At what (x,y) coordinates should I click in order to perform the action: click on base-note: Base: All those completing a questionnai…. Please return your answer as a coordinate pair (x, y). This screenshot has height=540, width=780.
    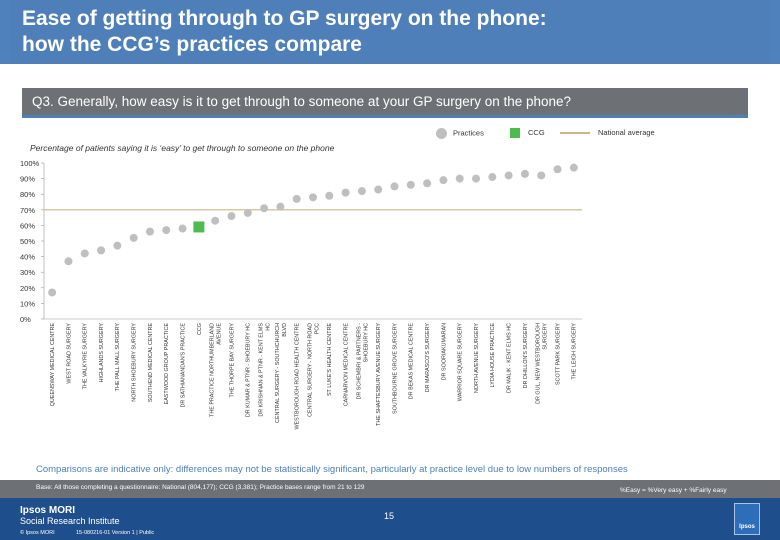
    Looking at the image, I should click on (200, 487).